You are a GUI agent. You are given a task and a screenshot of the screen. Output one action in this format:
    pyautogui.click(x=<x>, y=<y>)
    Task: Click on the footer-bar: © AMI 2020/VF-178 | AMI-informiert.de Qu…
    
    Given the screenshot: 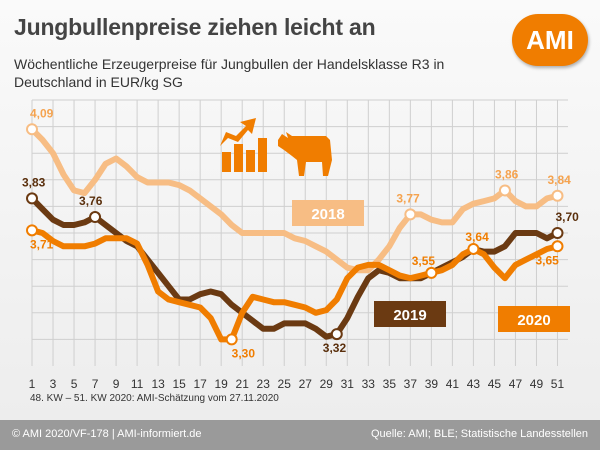 What is the action you would take?
    pyautogui.click(x=300, y=435)
    